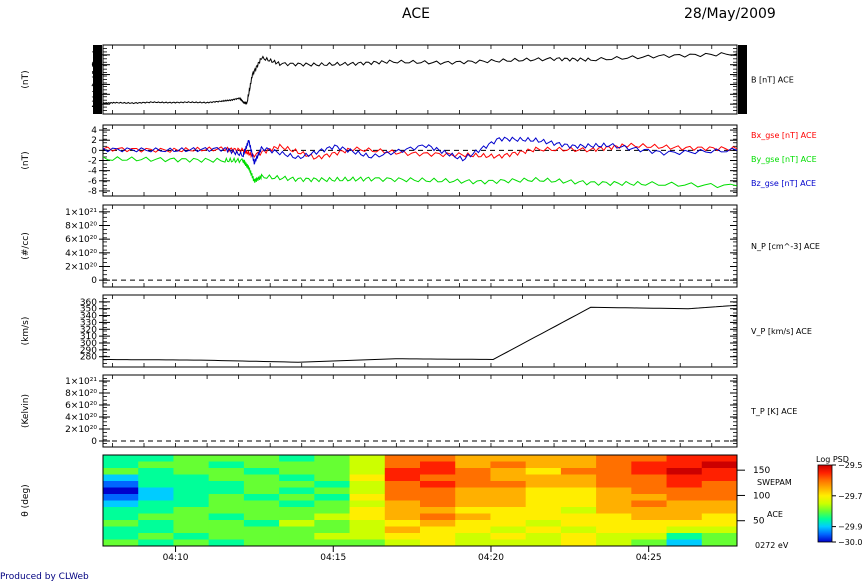 The image size is (864, 584). I want to click on series-label: Bx_gse [nT] ACE, so click(784, 135).